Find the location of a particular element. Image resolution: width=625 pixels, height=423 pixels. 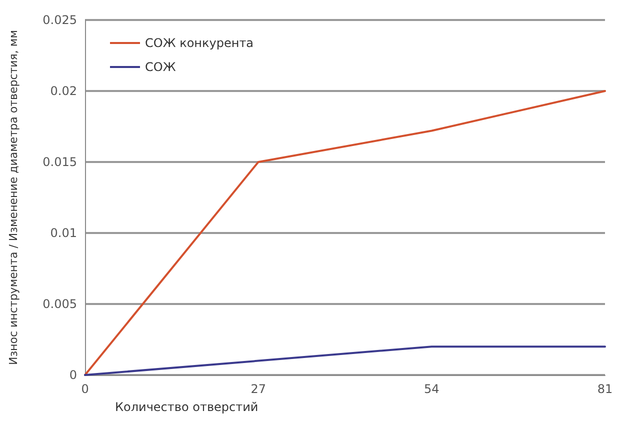

legend-label: СОЖ is located at coordinates (160, 67).